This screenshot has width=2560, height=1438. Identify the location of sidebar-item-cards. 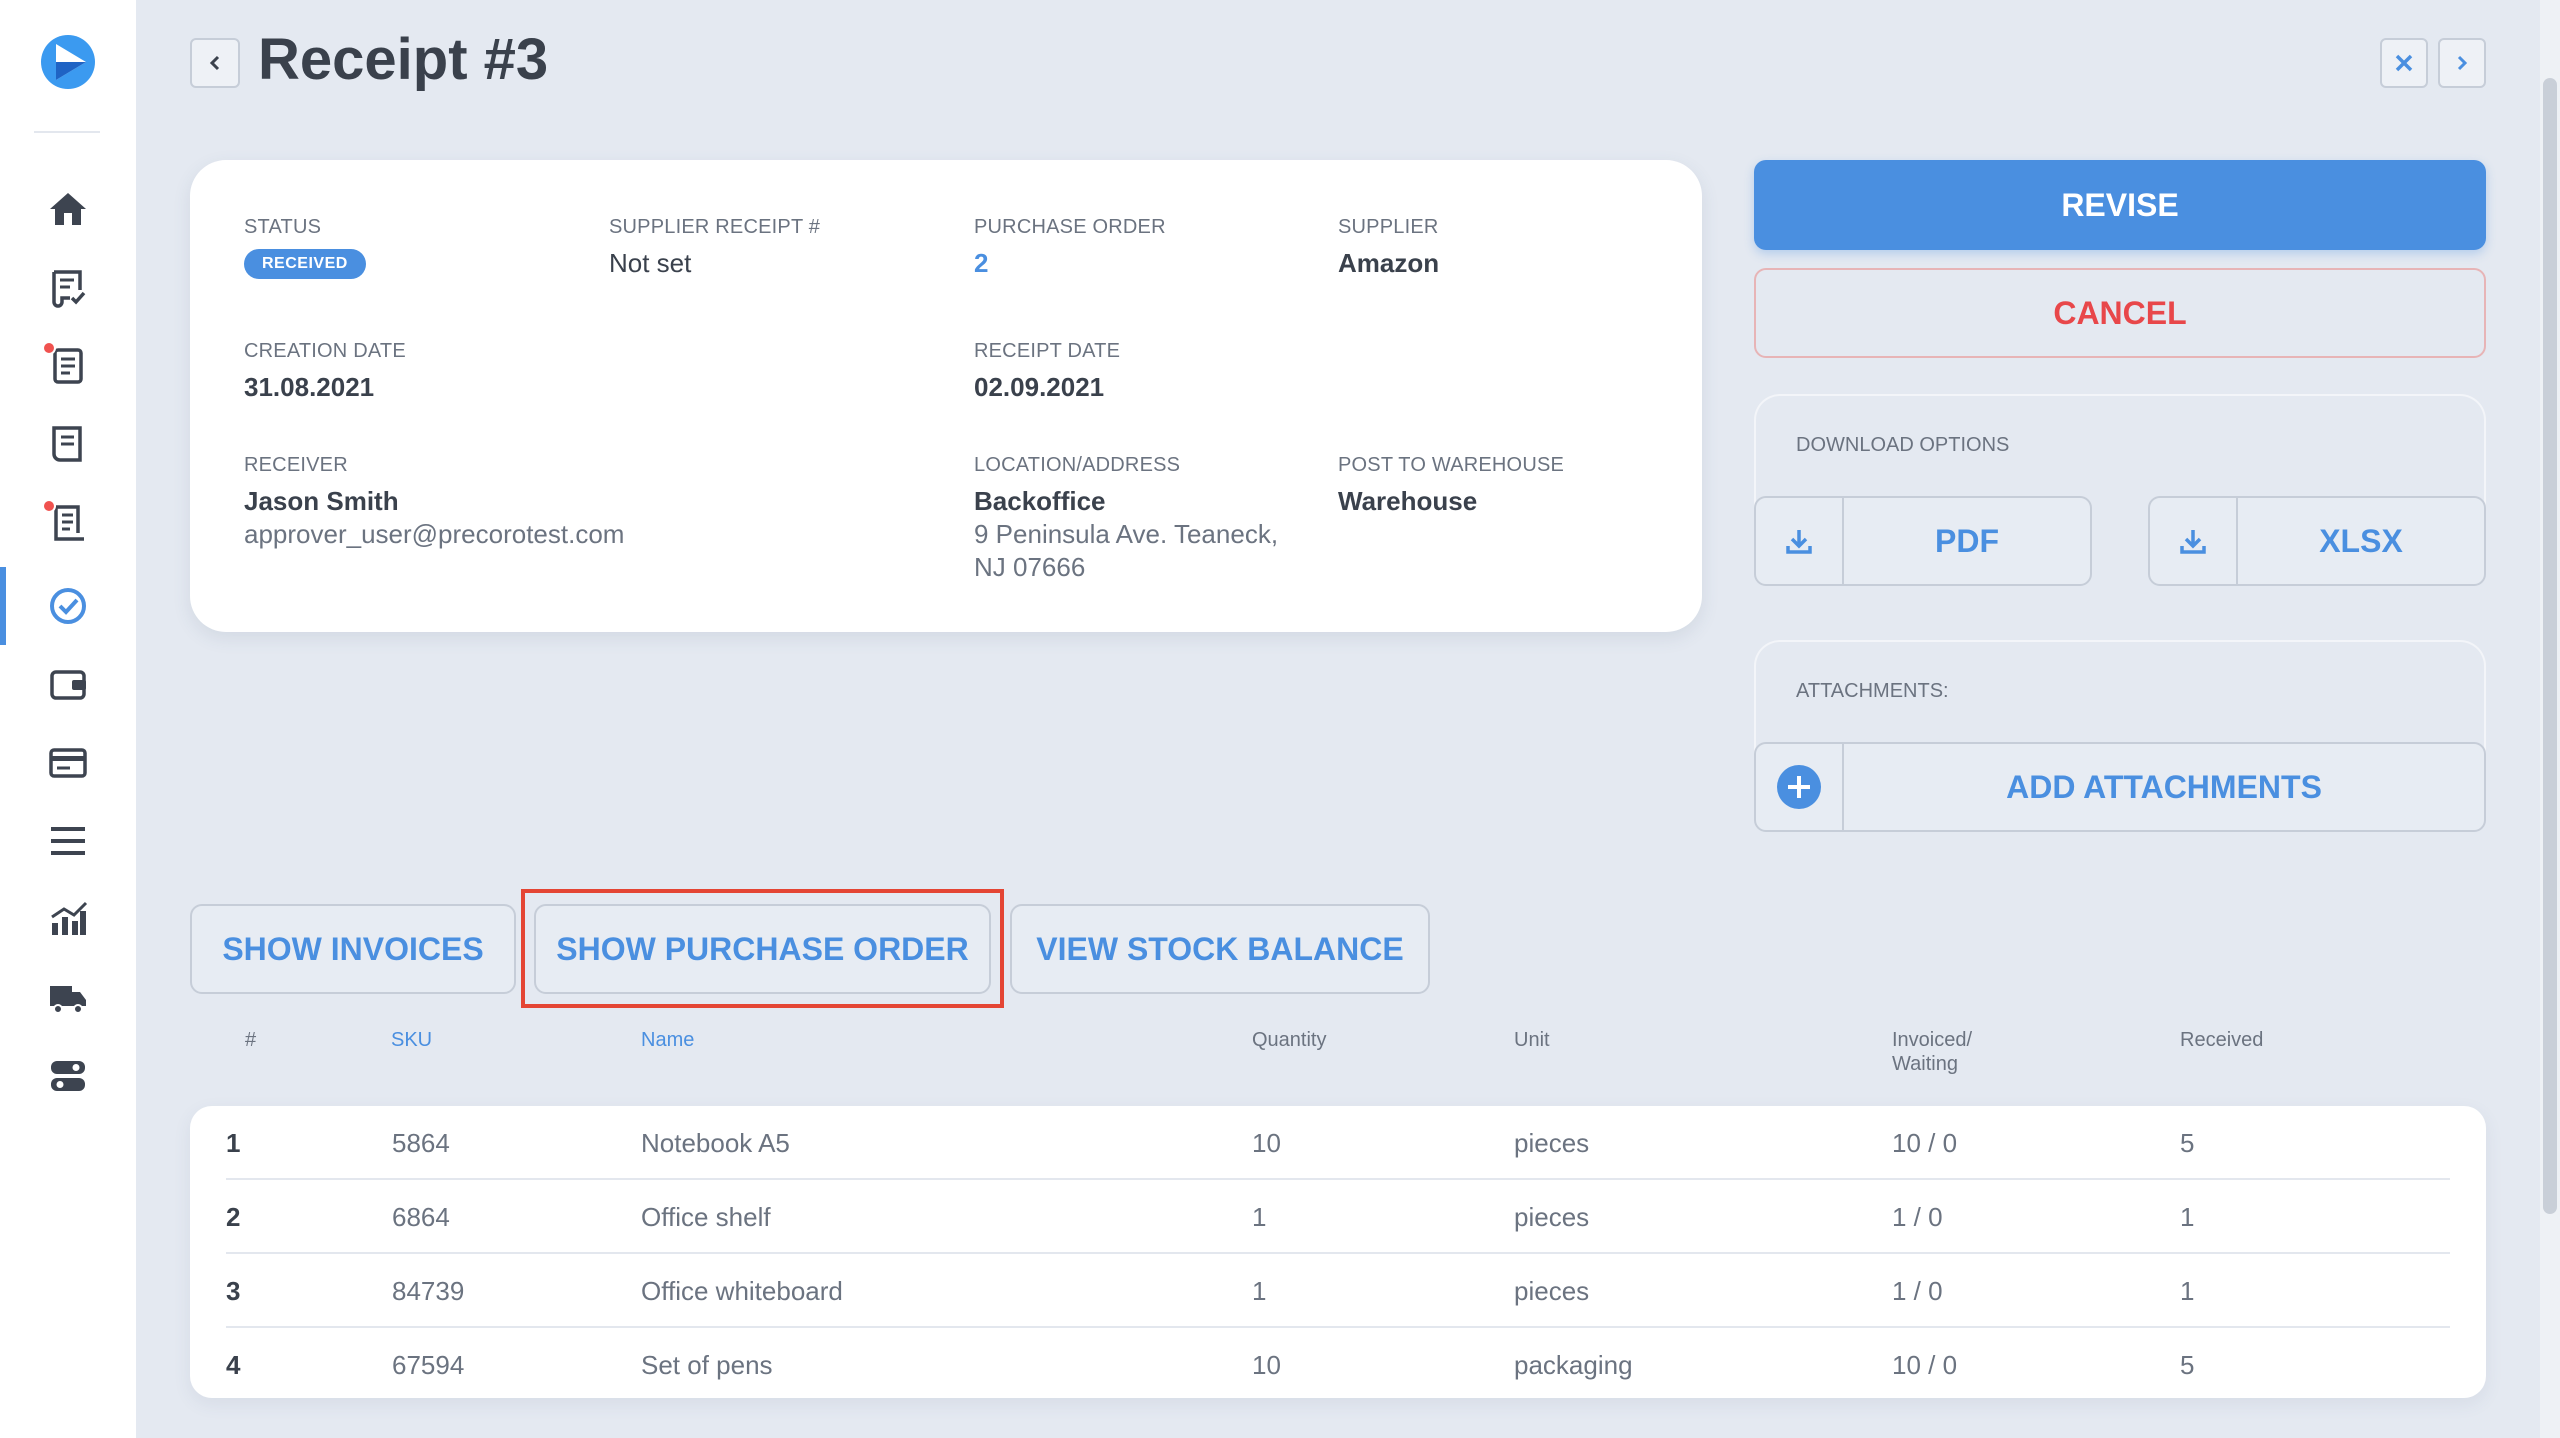
(68, 763).